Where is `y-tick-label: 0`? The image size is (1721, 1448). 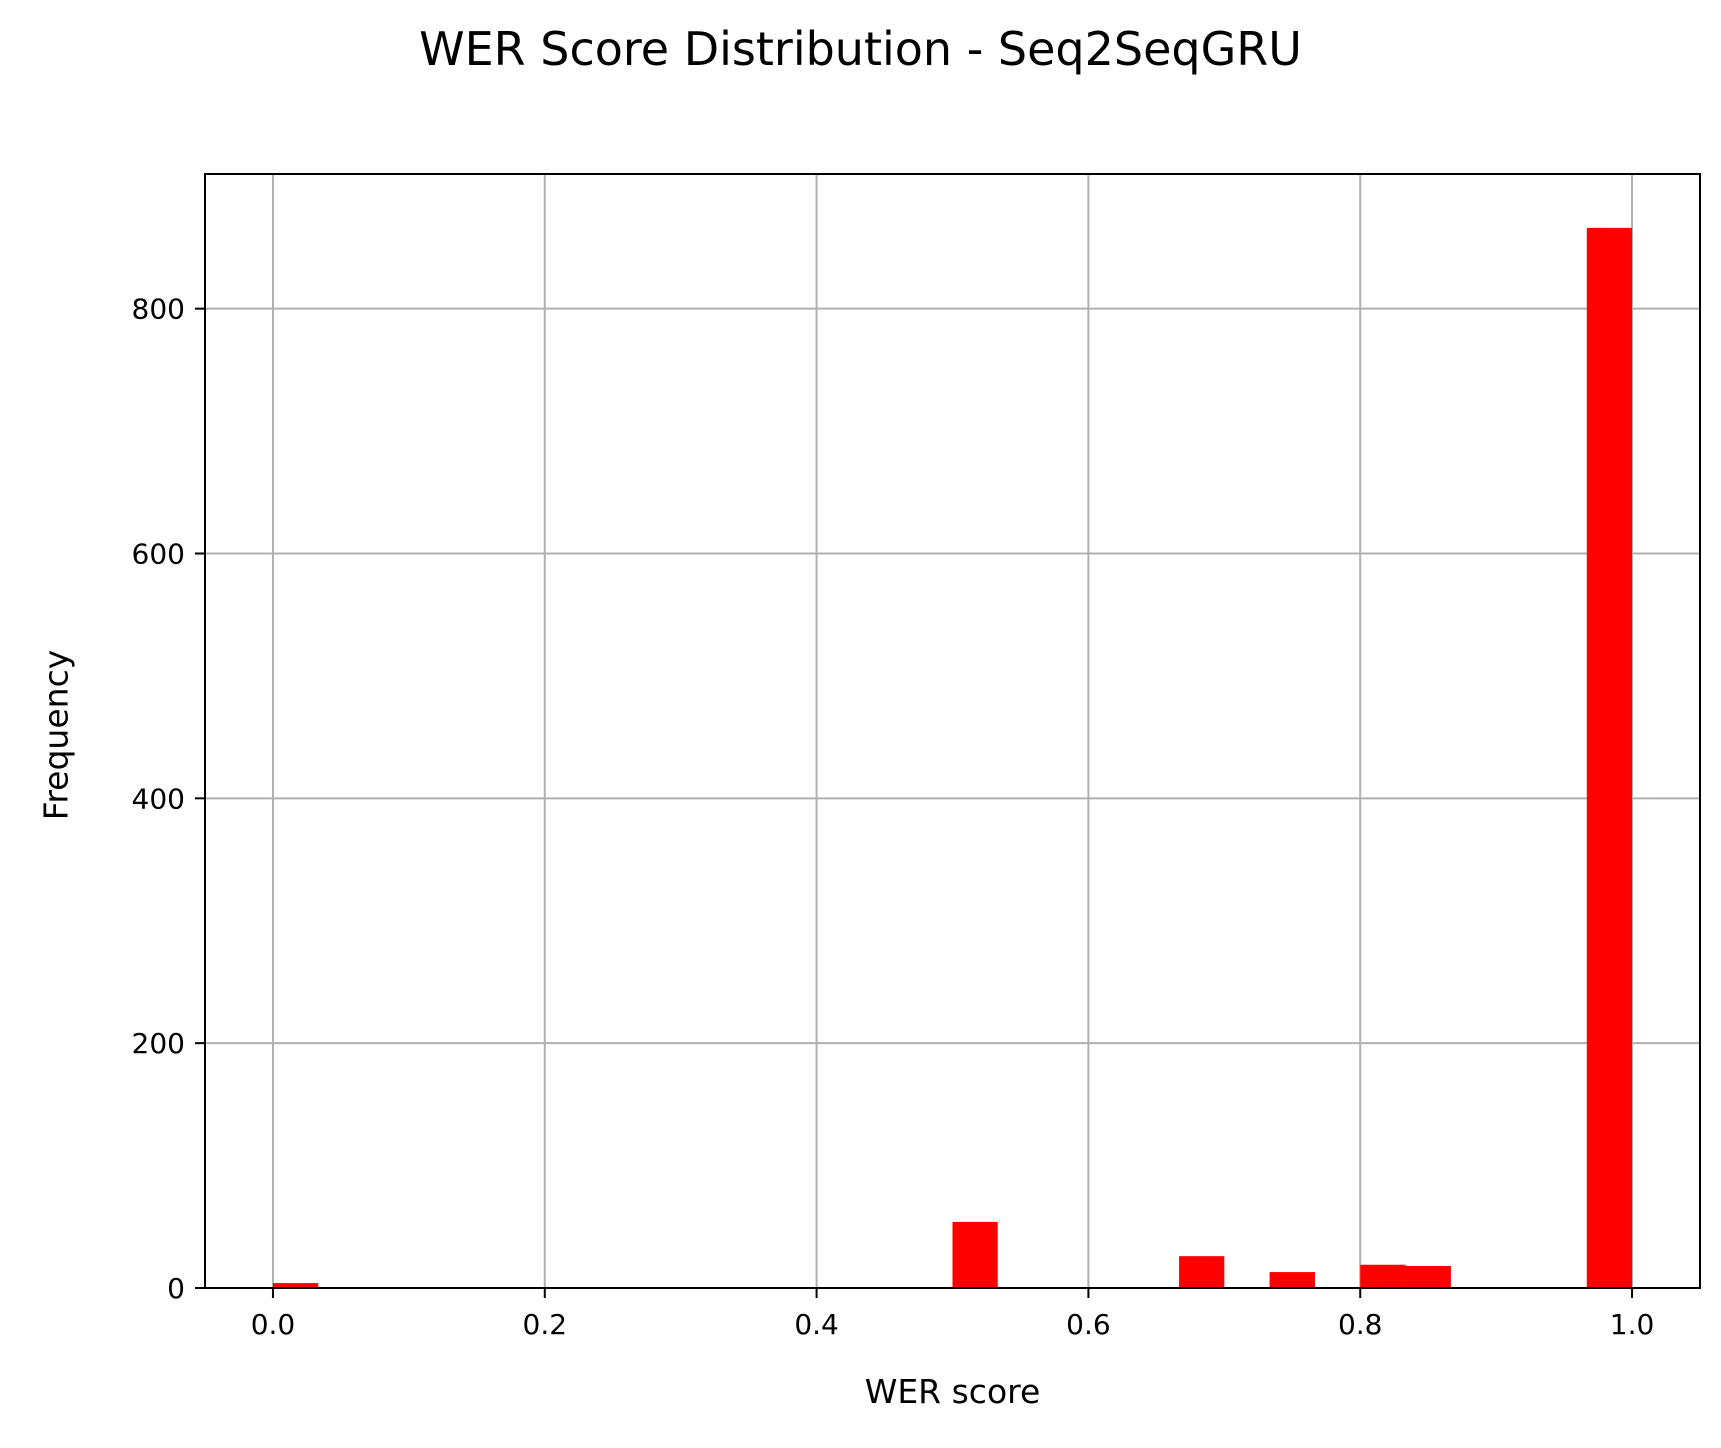
y-tick-label: 0 is located at coordinates (176, 1288).